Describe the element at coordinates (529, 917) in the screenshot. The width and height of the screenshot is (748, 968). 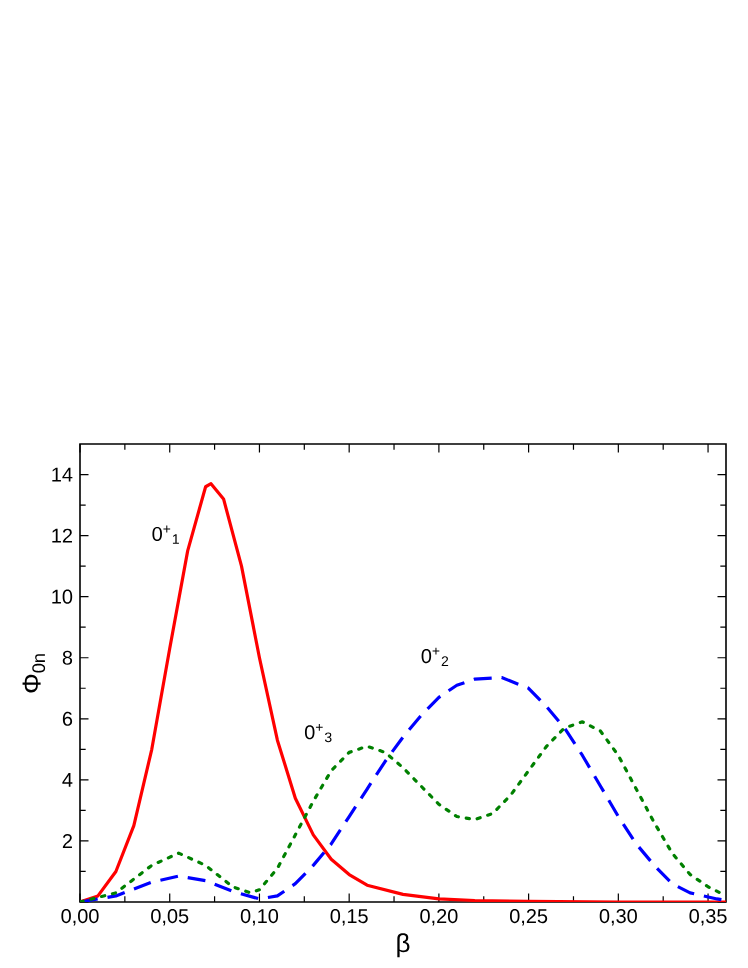
I see `x-tick-label: 0,25` at that location.